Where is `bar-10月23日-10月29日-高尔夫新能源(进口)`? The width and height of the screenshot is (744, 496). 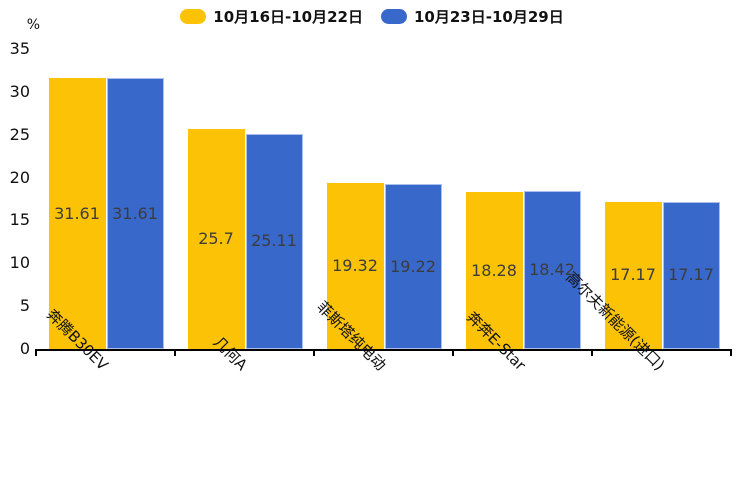 bar-10月23日-10月29日-高尔夫新能源(进口) is located at coordinates (691, 275).